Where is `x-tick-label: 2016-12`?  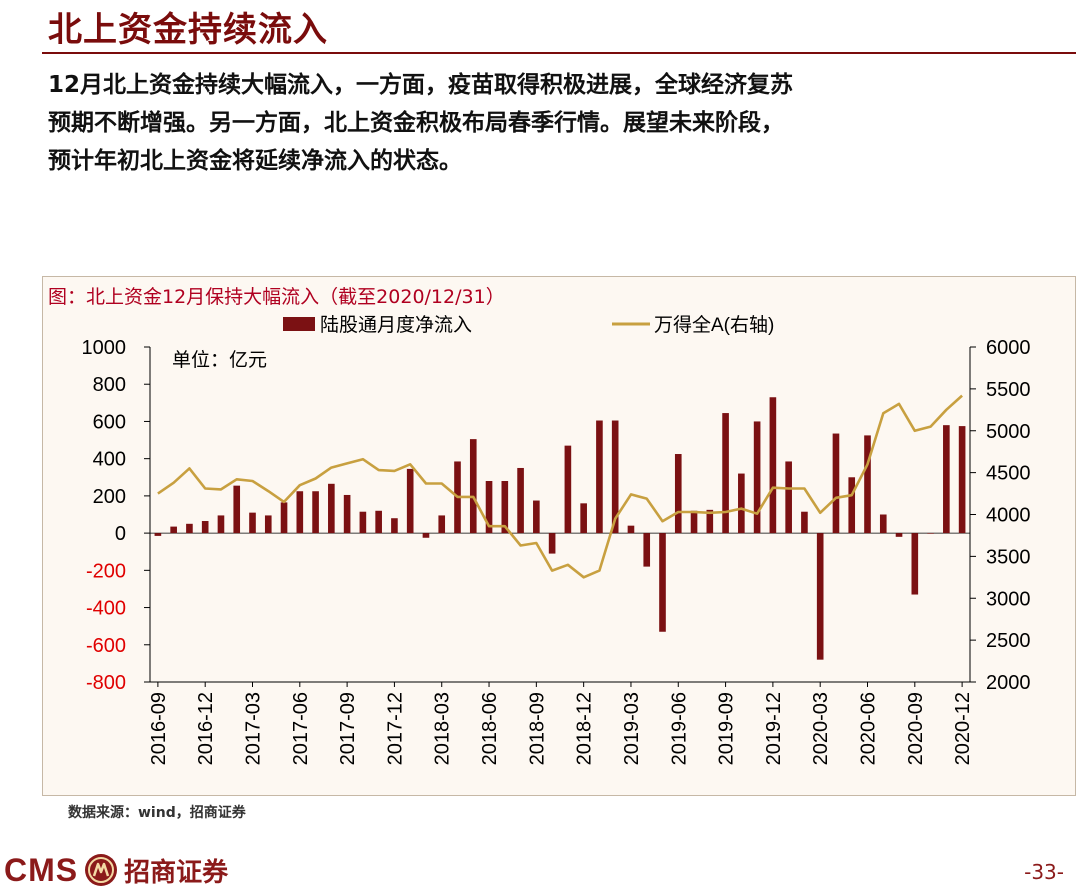
x-tick-label: 2016-12 is located at coordinates (206, 728).